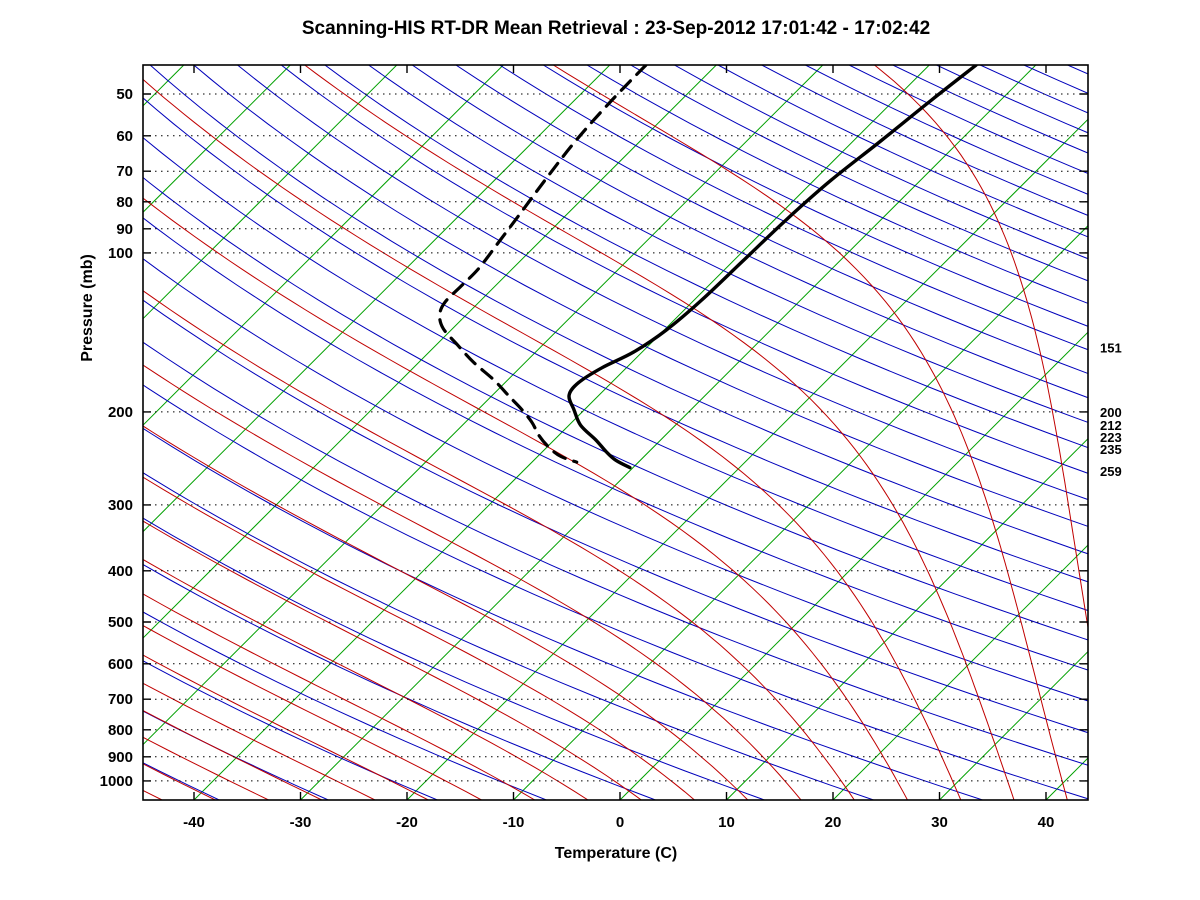 This screenshot has width=1200, height=900. I want to click on right-pressure-label: 212, so click(1111, 425).